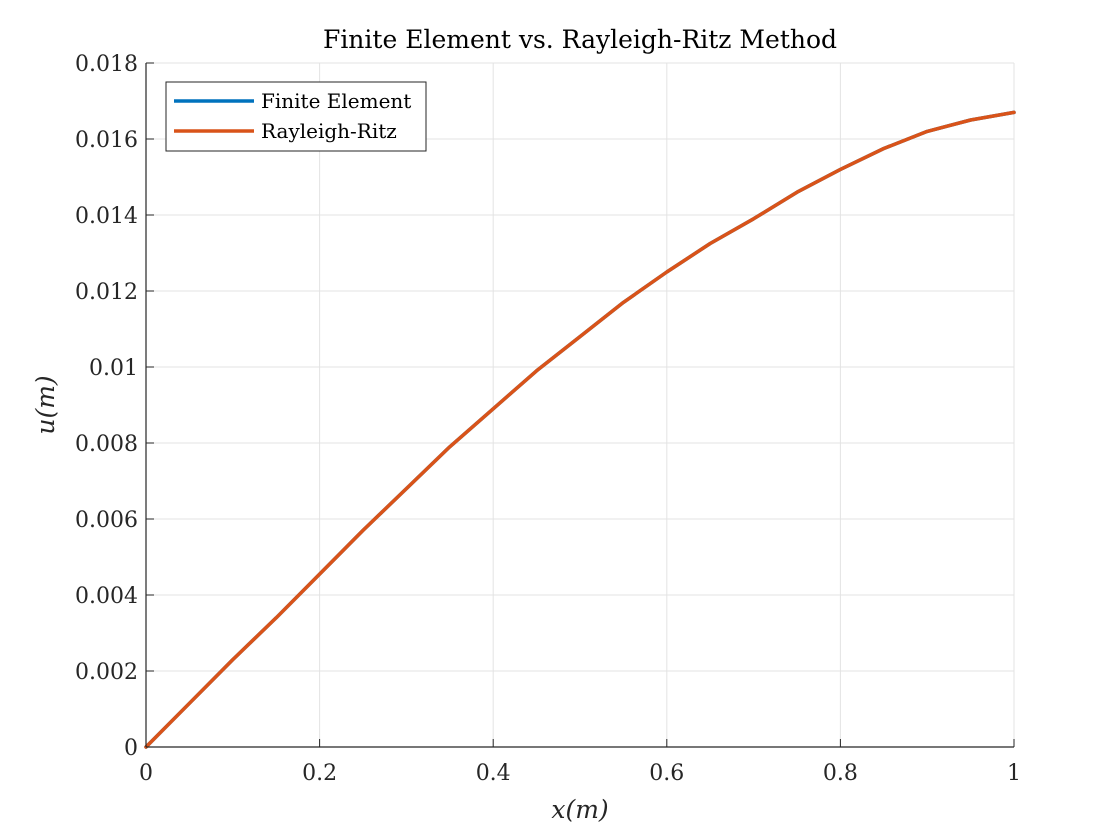 This screenshot has width=1120, height=840. Describe the element at coordinates (493, 773) in the screenshot. I see `x-tick-label: 0.4` at that location.